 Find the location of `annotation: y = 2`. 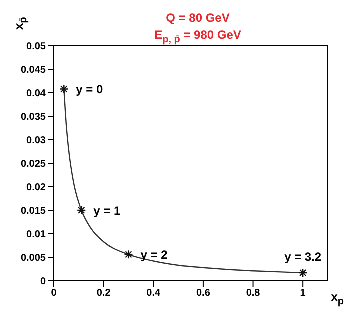

annotation: y = 2 is located at coordinates (154, 255).